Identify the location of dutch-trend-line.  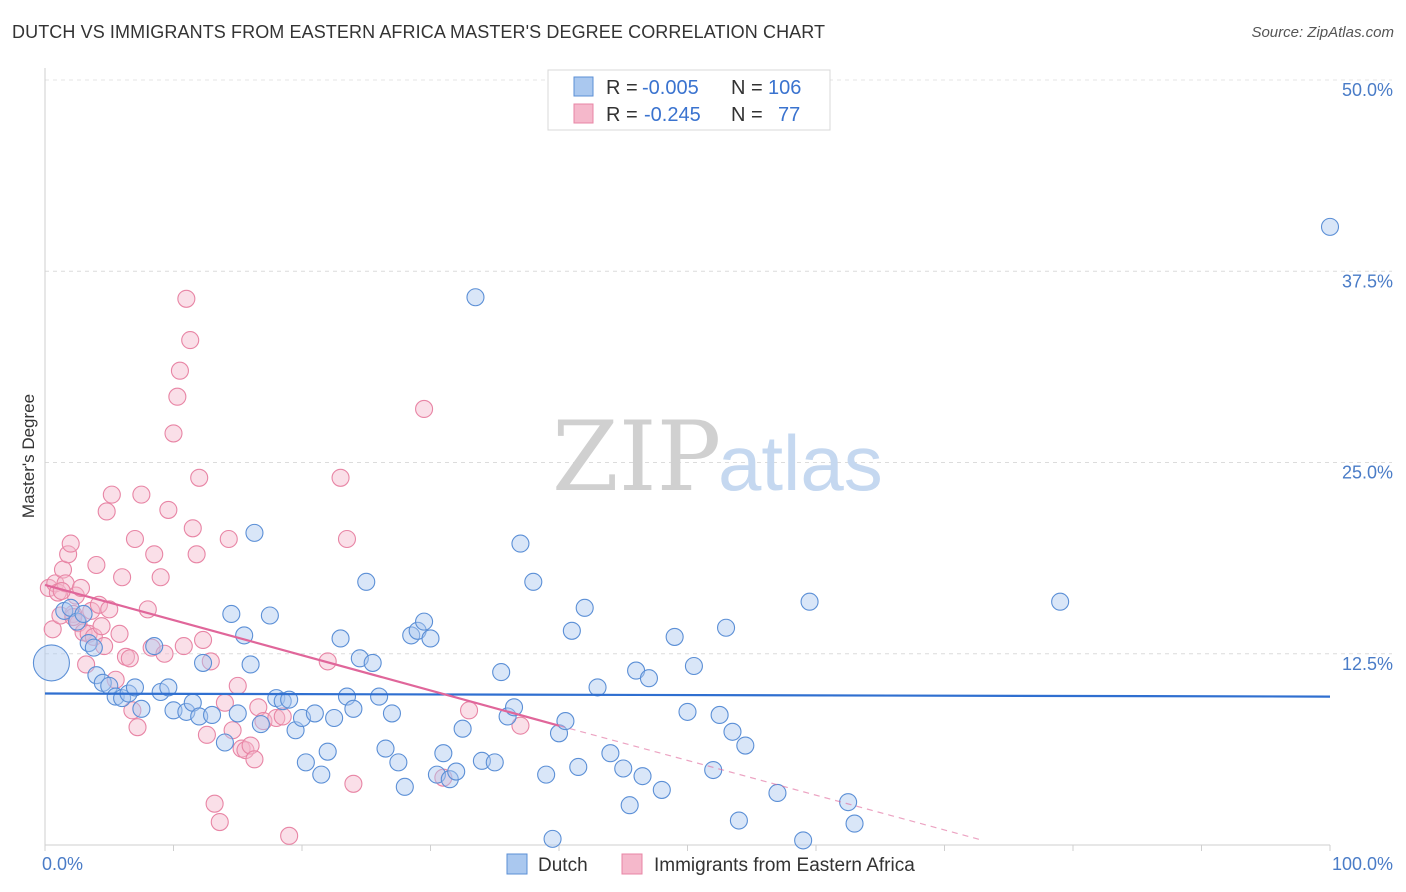
(687, 695).